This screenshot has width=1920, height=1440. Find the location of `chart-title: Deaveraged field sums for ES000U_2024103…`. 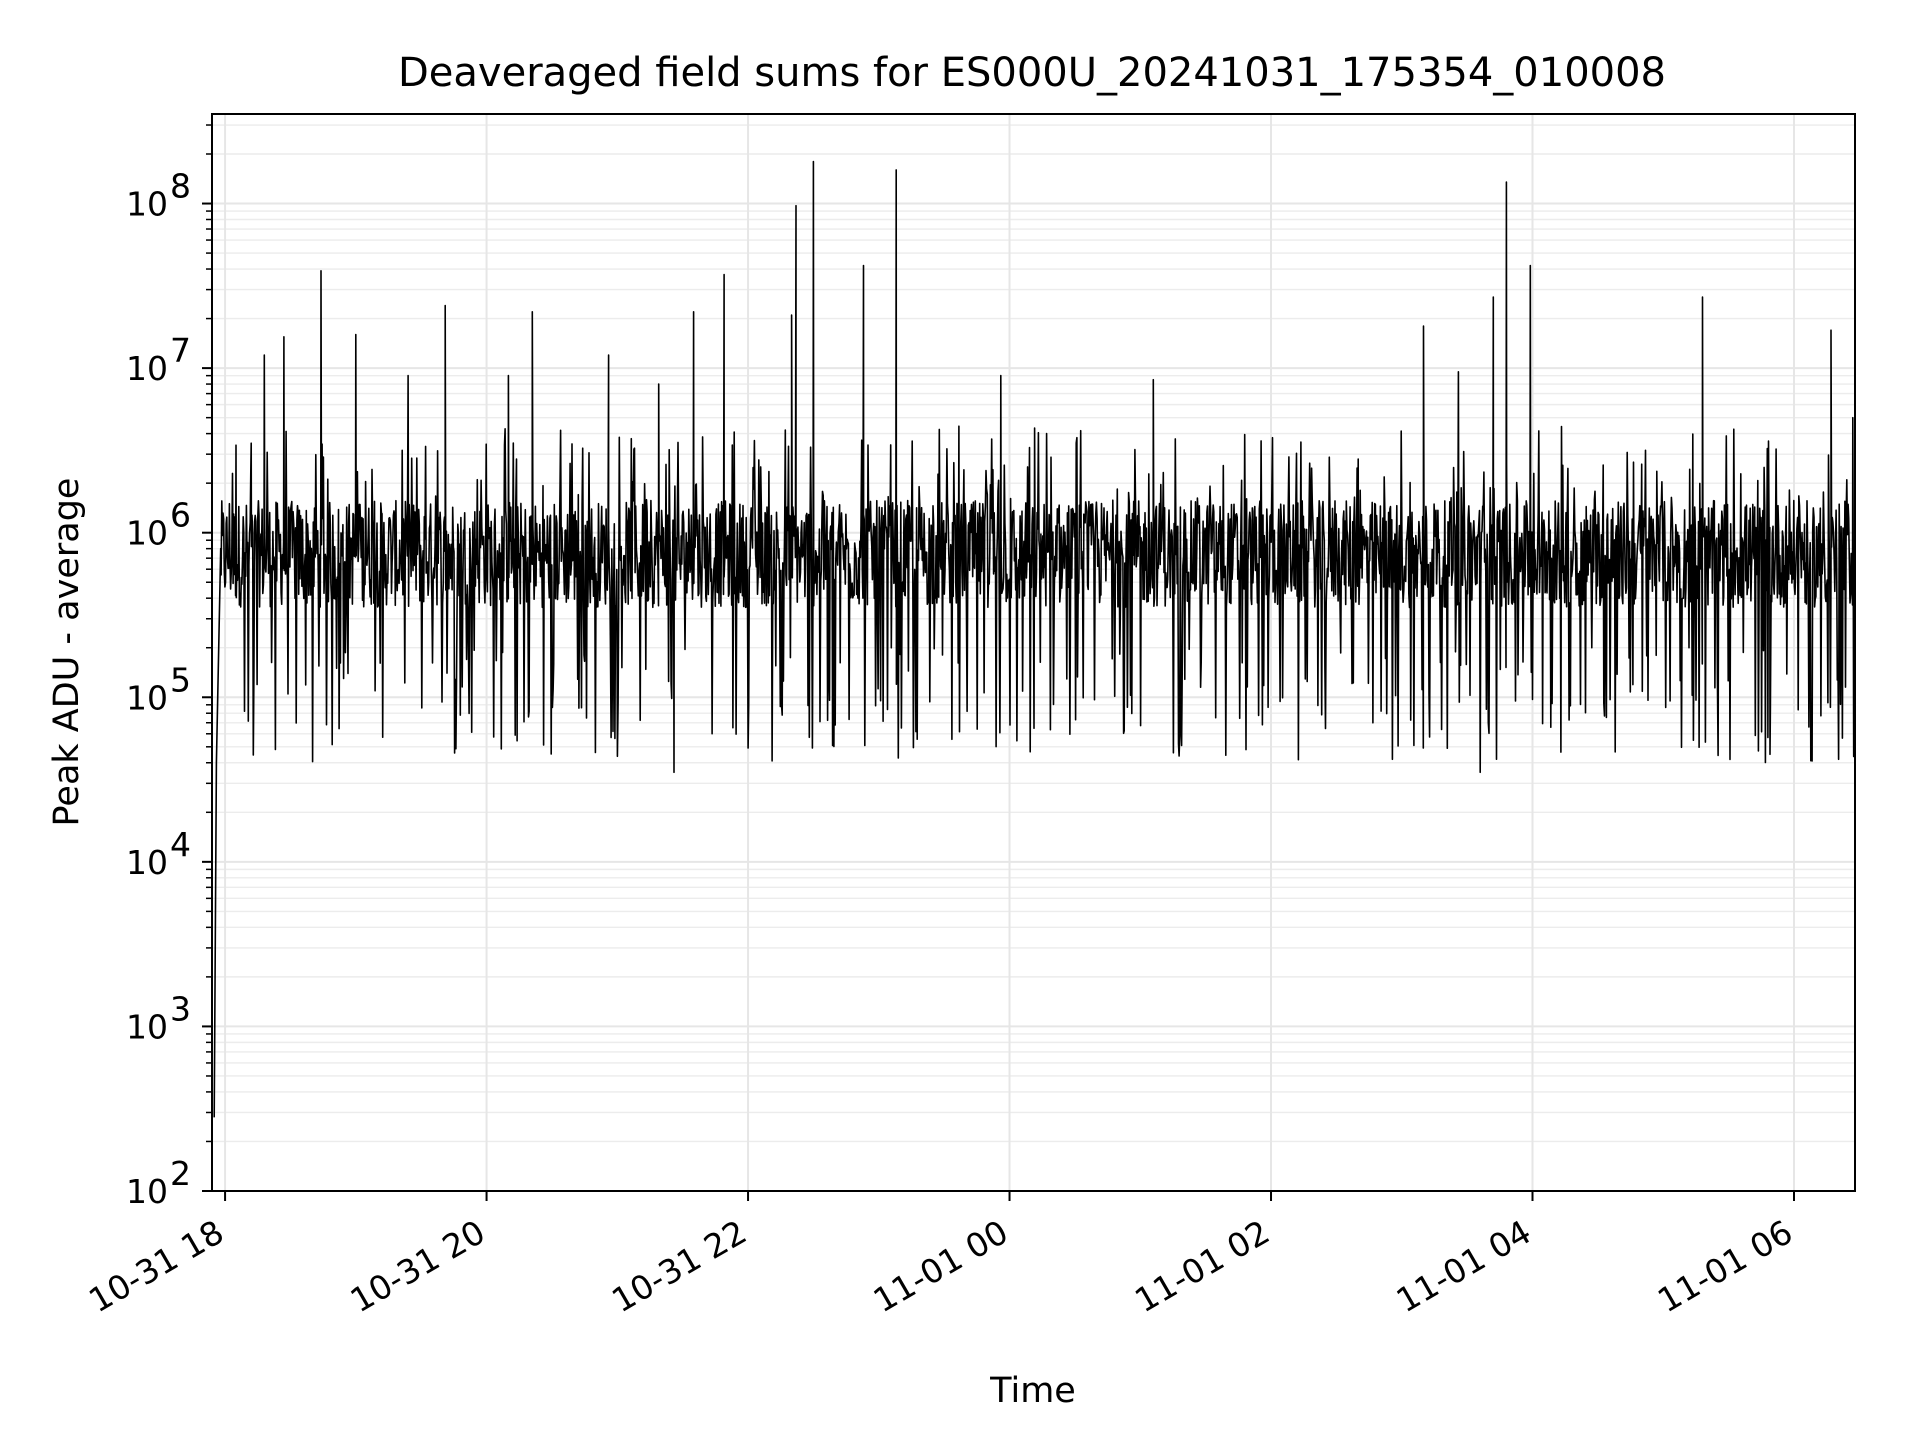

chart-title: Deaveraged field sums for ES000U_2024103… is located at coordinates (1032, 73).